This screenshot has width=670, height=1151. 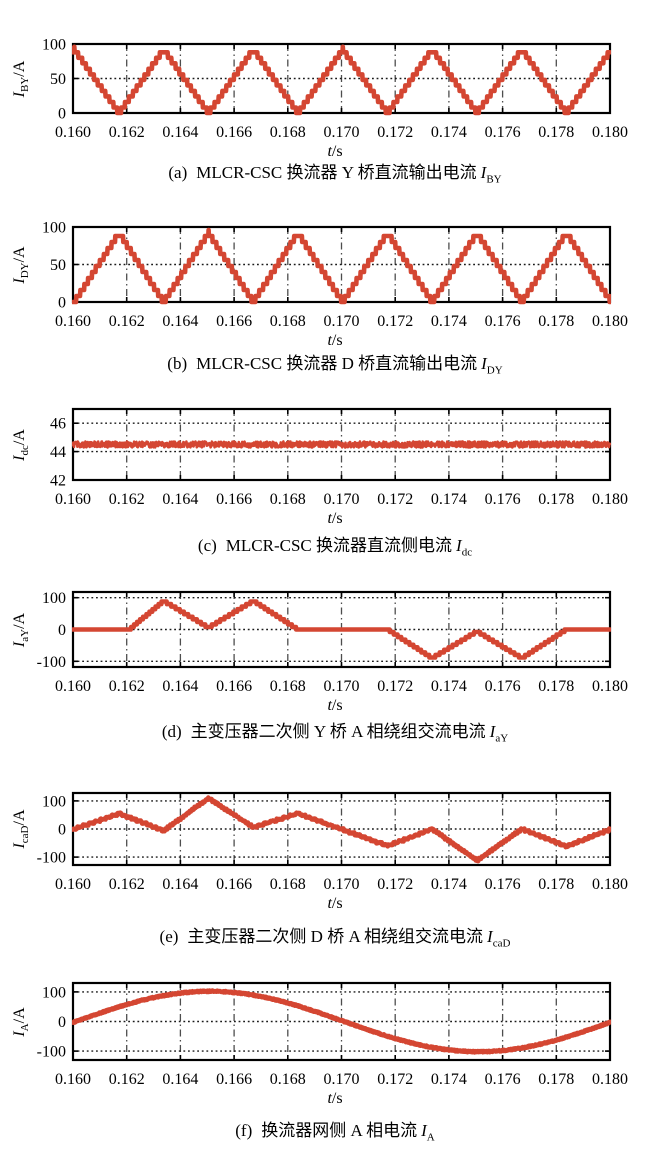 What do you see at coordinates (335, 547) in the screenshot?
I see `chart-caption-c: (c) MLCR-CSC 换流器直流侧电流 Idc` at bounding box center [335, 547].